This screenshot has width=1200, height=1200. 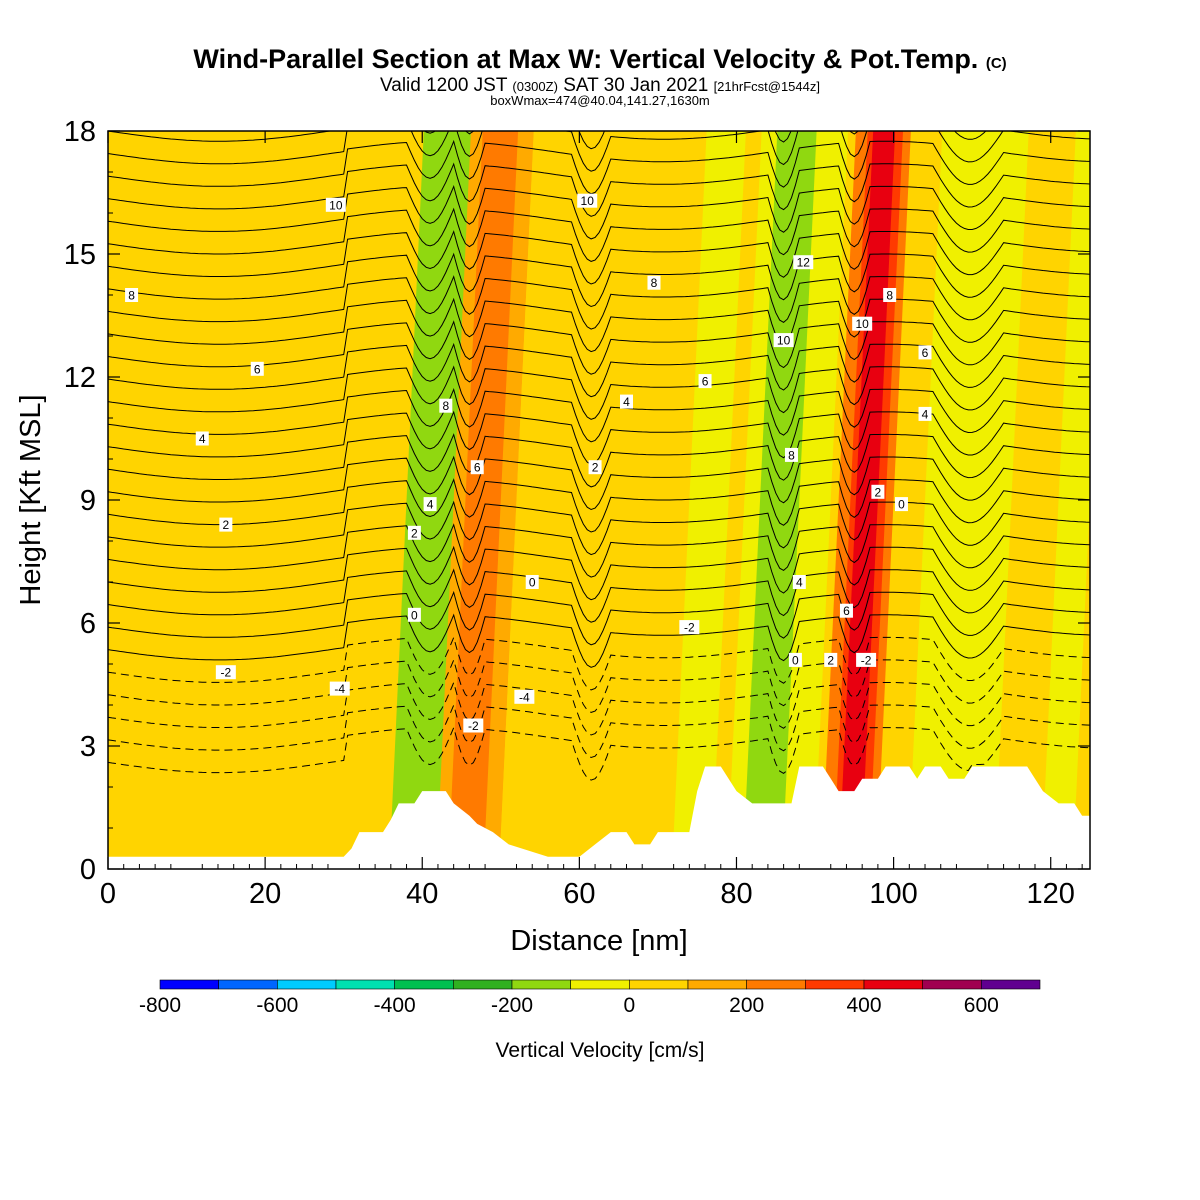 What do you see at coordinates (598, 941) in the screenshot?
I see `x-axis-label: Distance [nm]` at bounding box center [598, 941].